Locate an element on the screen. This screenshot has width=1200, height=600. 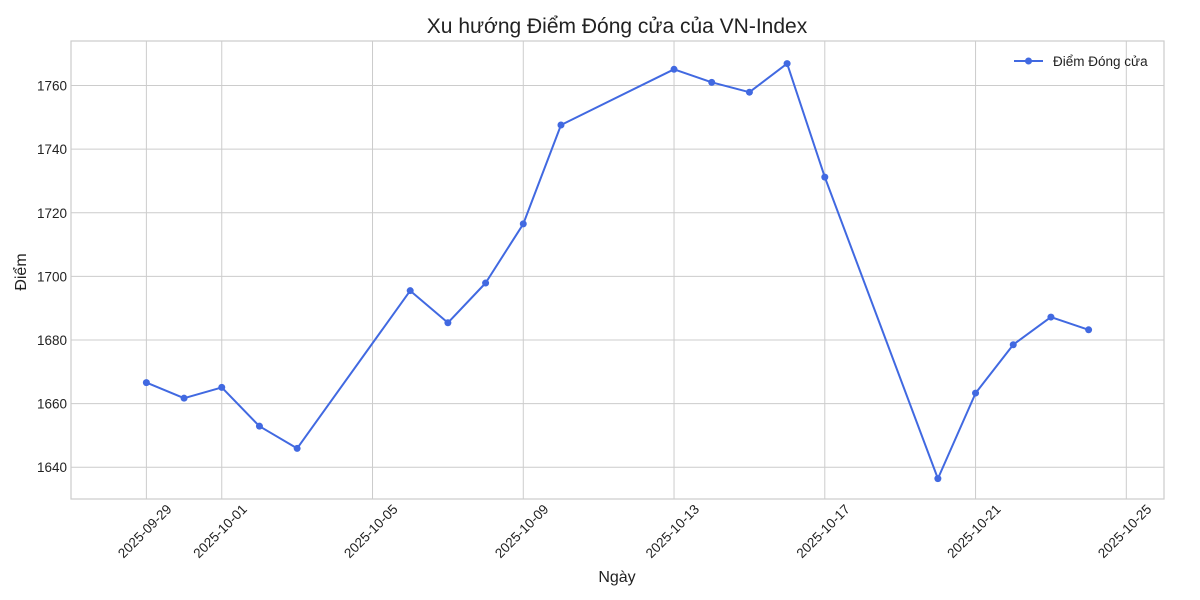
y-tick-label: 1680 is located at coordinates (52, 340).